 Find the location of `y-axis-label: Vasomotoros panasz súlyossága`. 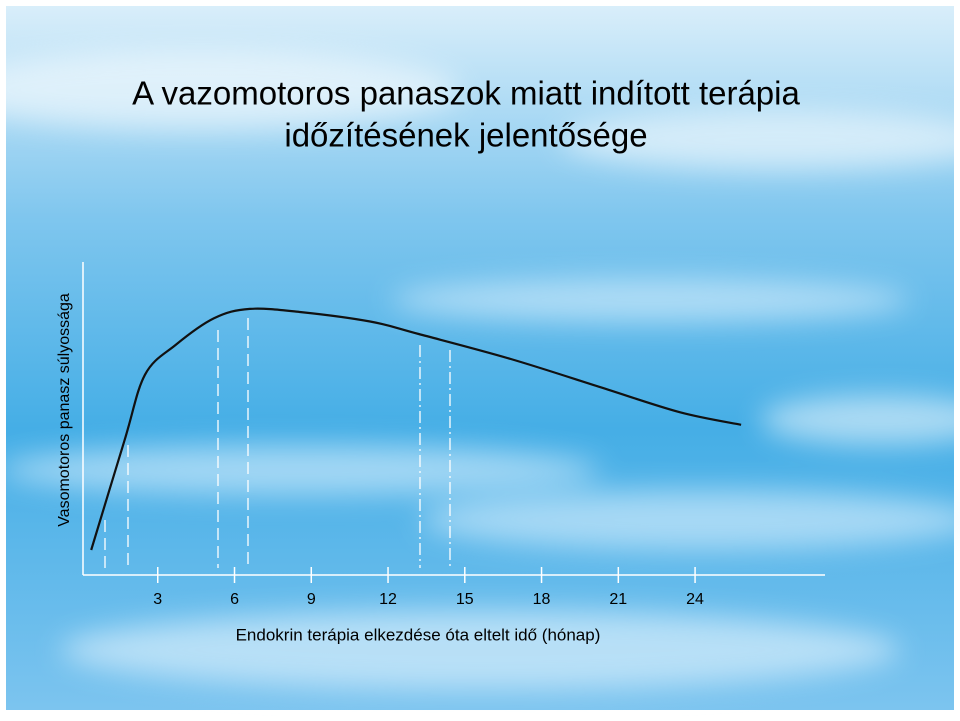

y-axis-label: Vasomotoros panasz súlyossága is located at coordinates (64, 410).